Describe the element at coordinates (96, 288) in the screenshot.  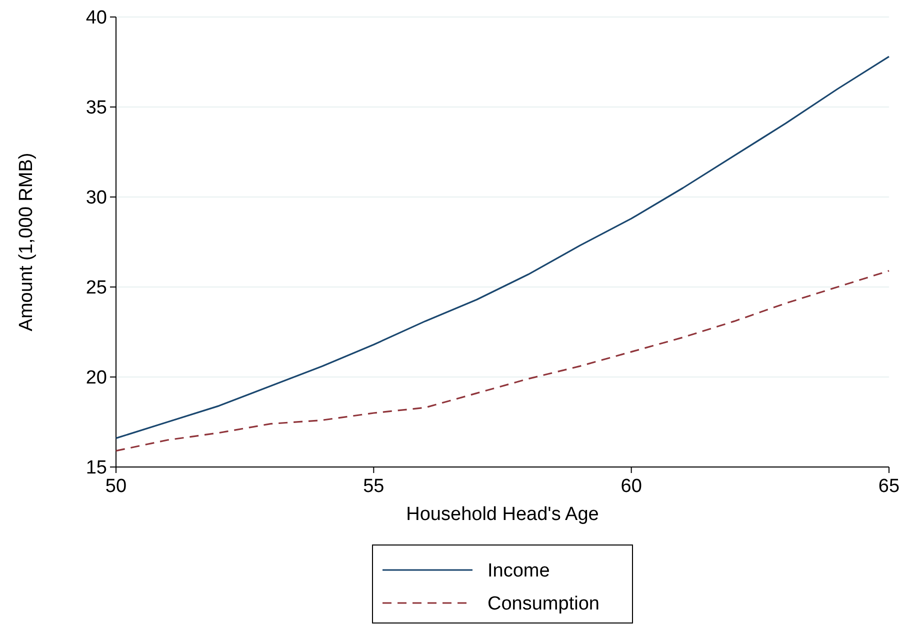
I see `y-tick-label: 25` at that location.